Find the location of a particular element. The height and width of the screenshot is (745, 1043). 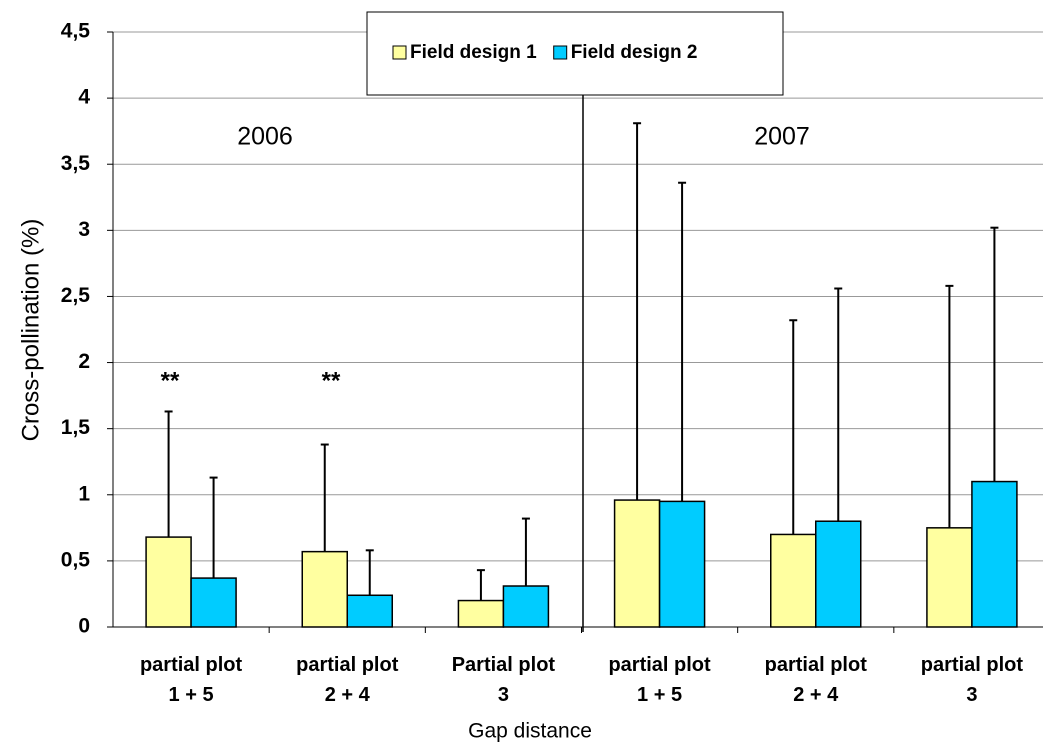

x-tick-label: partial plot 3 is located at coordinates (972, 680).